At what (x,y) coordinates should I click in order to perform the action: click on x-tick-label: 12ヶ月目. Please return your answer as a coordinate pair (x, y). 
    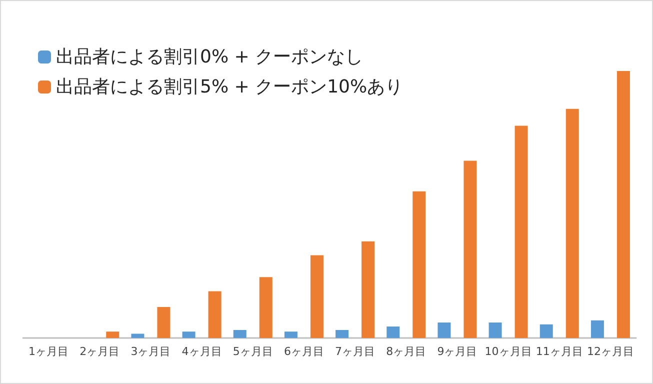
    Looking at the image, I should click on (610, 351).